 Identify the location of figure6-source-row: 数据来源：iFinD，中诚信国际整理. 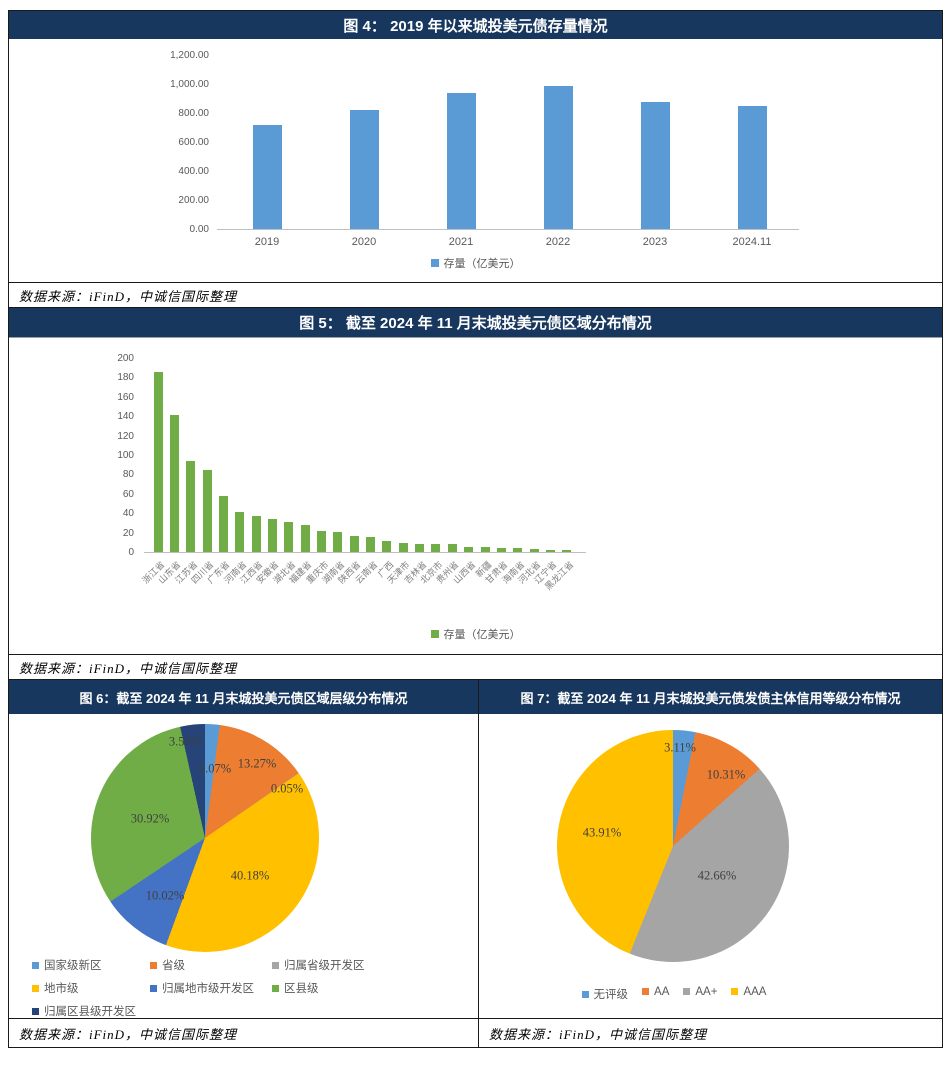
(244, 1033).